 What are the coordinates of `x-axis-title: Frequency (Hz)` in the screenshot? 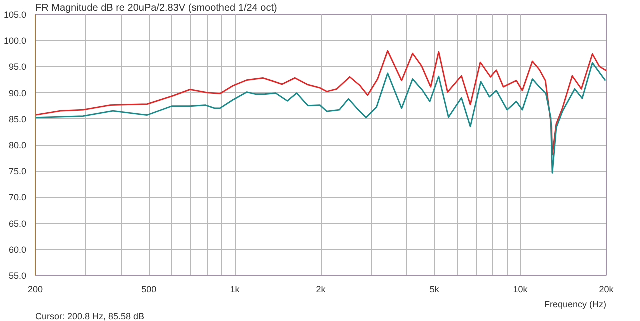 It's located at (575, 305).